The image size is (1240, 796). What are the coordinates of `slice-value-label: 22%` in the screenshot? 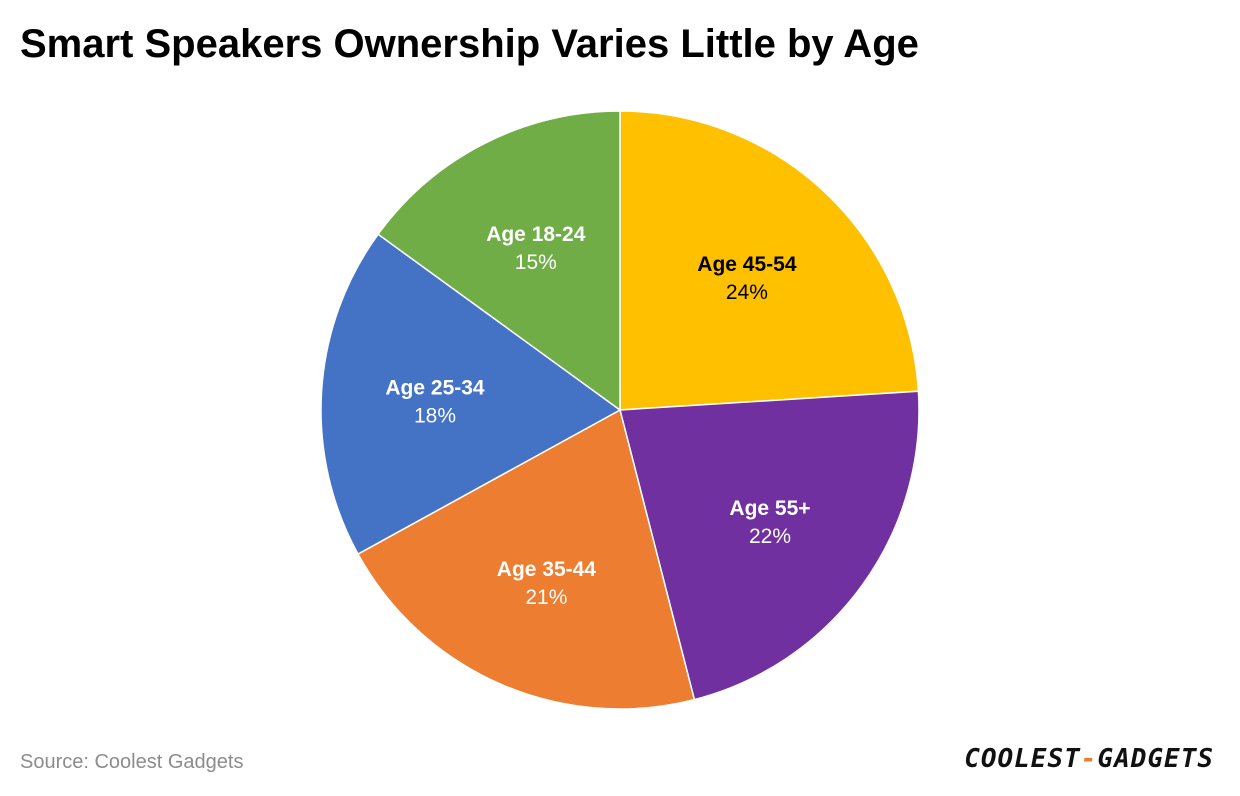 It's located at (770, 536).